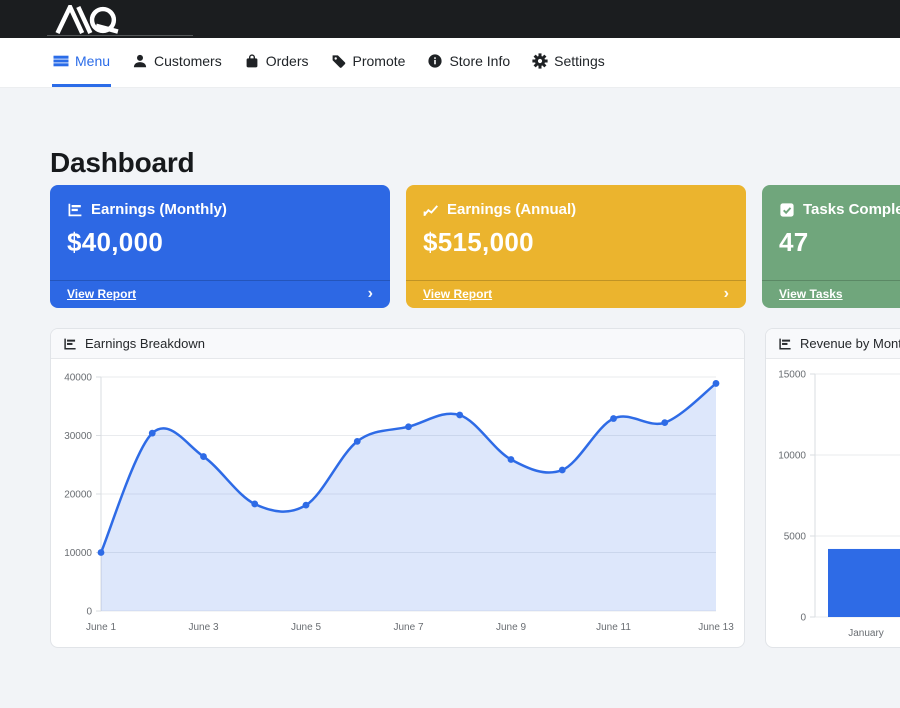  Describe the element at coordinates (103, 20) in the screenshot. I see `logo-q-ring` at that location.